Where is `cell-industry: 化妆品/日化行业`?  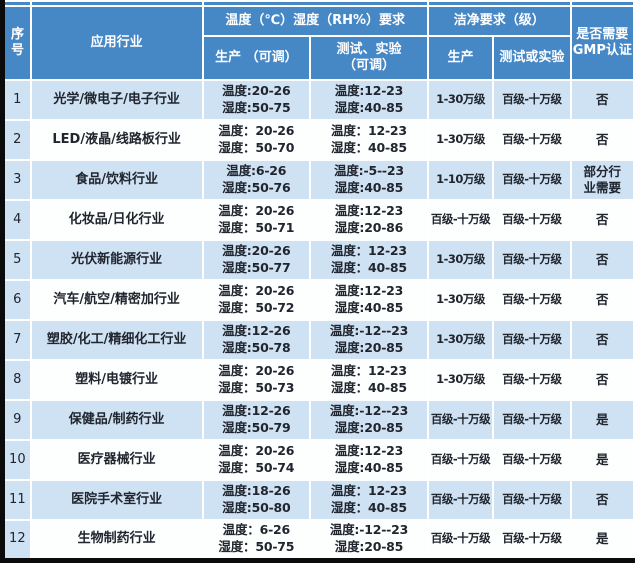 cell-industry: 化妆品/日化行业 is located at coordinates (116, 220).